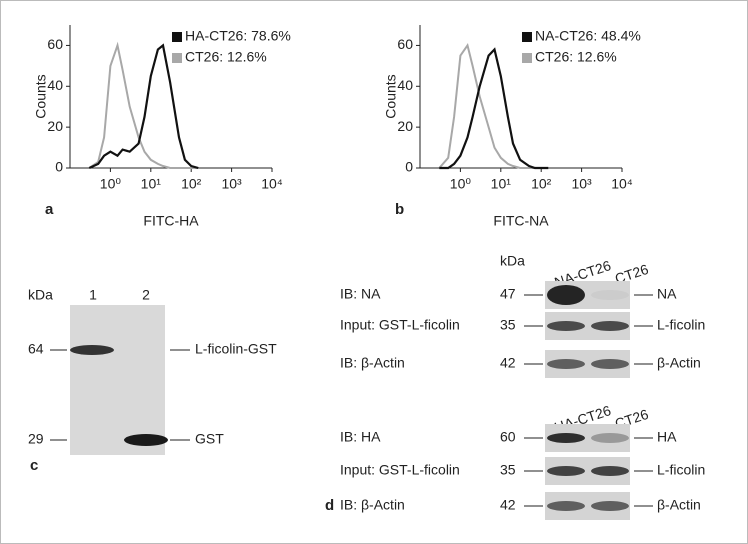 This screenshot has width=748, height=544. I want to click on blot, so click(117, 380).